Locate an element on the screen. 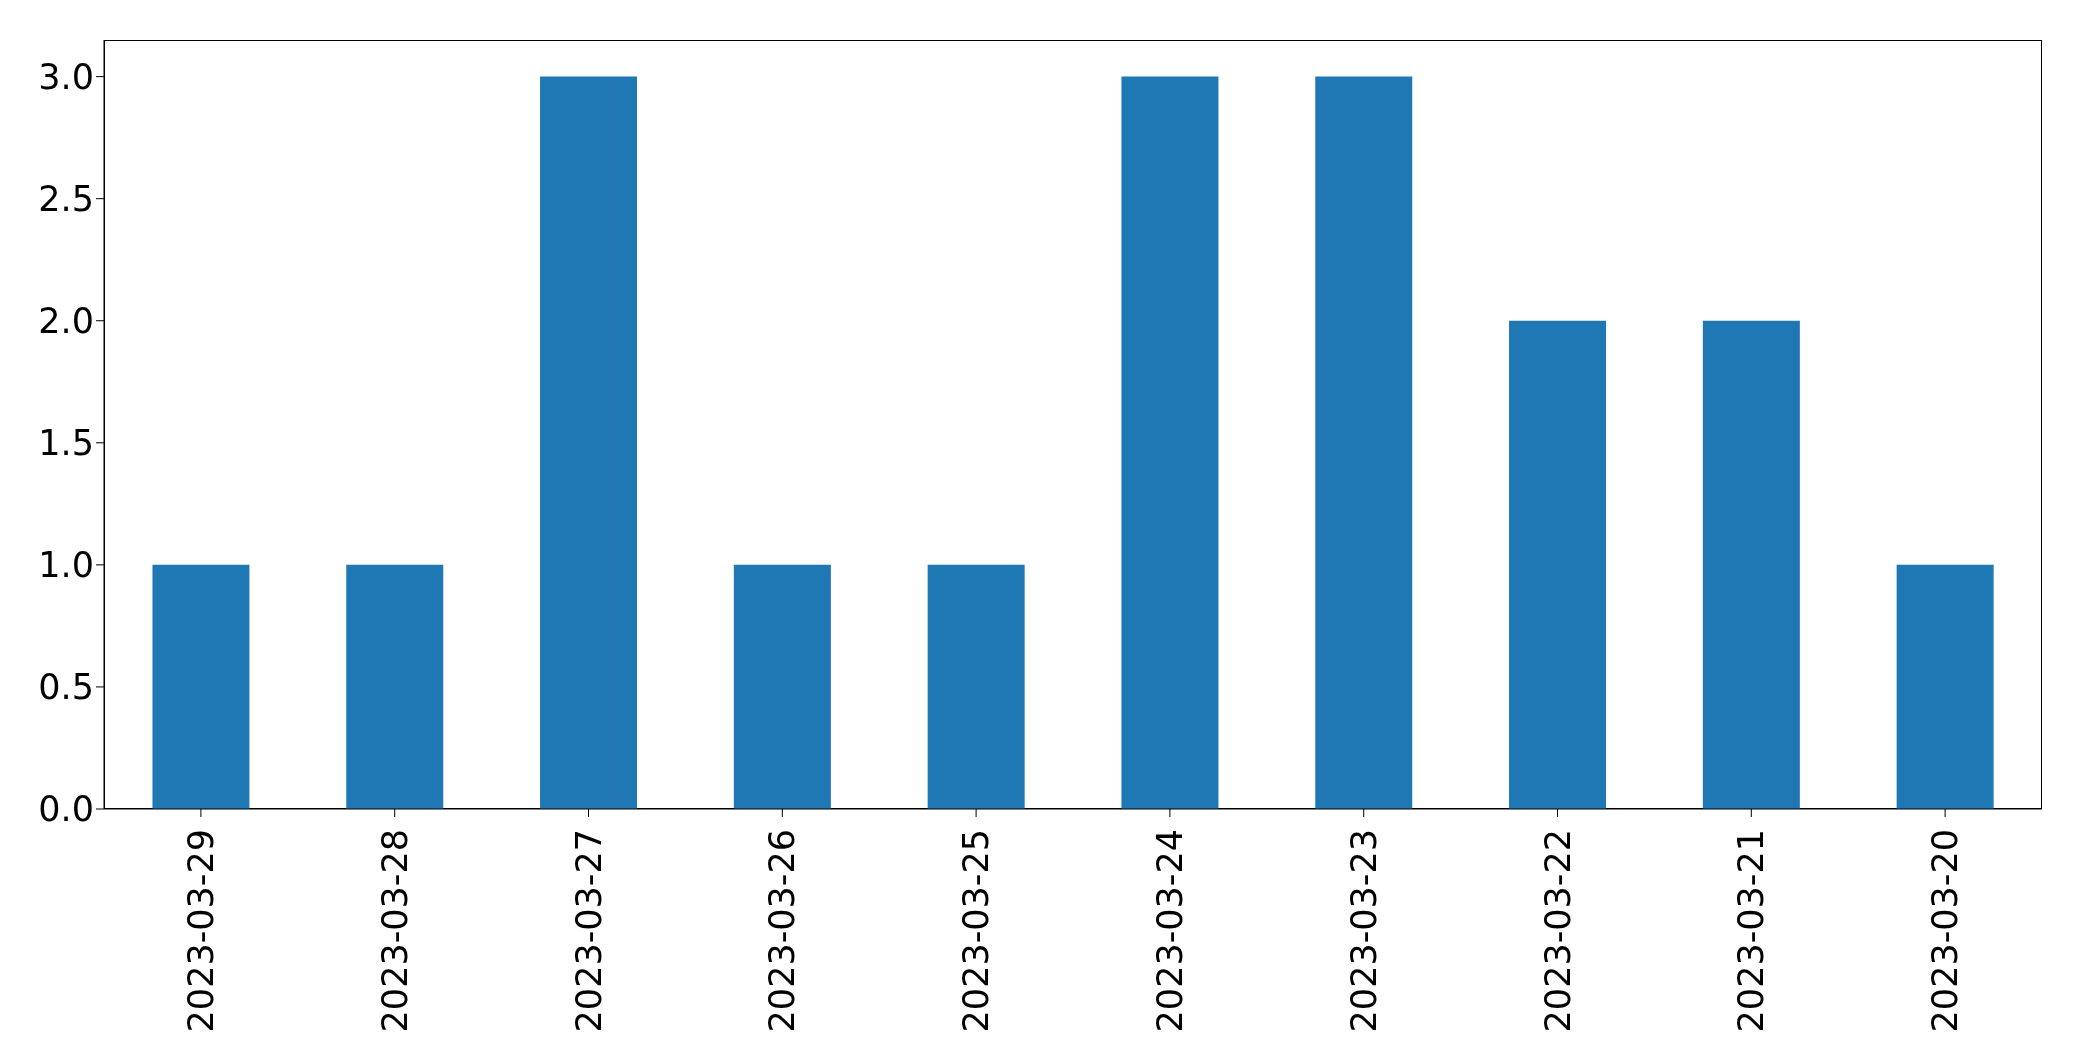 This screenshot has width=2082, height=1061. x-tick-label: 2023-03-29 is located at coordinates (200, 931).